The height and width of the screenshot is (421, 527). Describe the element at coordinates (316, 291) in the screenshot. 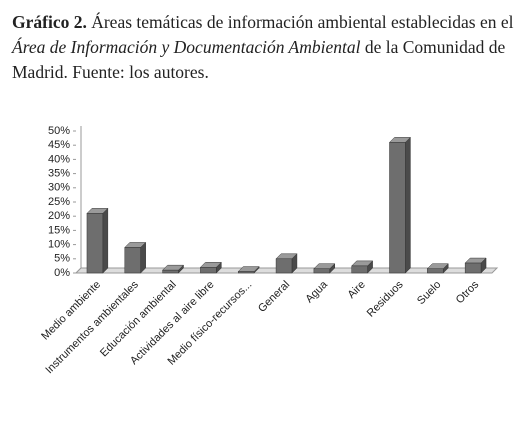

I see `x-tick-label: Agua` at that location.